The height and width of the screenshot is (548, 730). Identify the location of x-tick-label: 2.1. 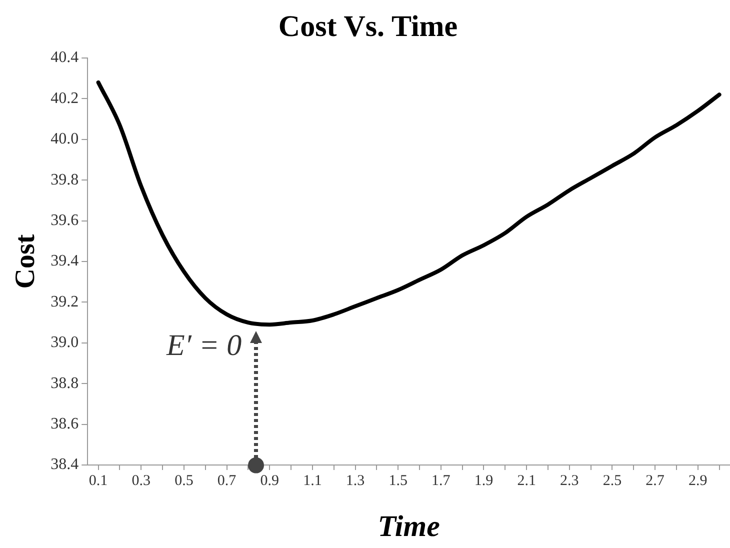
(526, 480).